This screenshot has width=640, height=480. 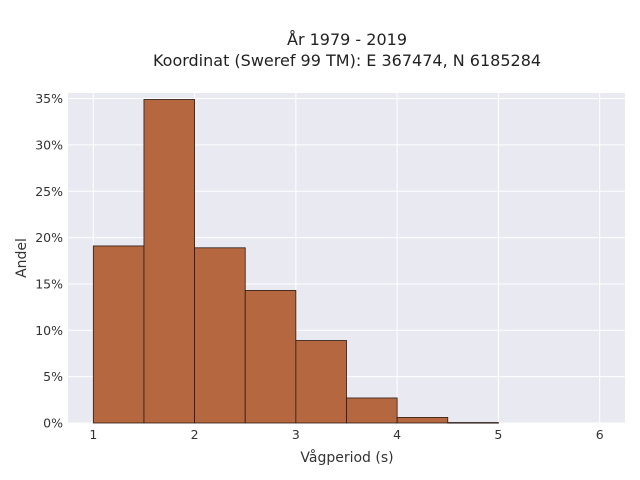 I want to click on x-tick-label-0: 1, so click(x=93, y=434).